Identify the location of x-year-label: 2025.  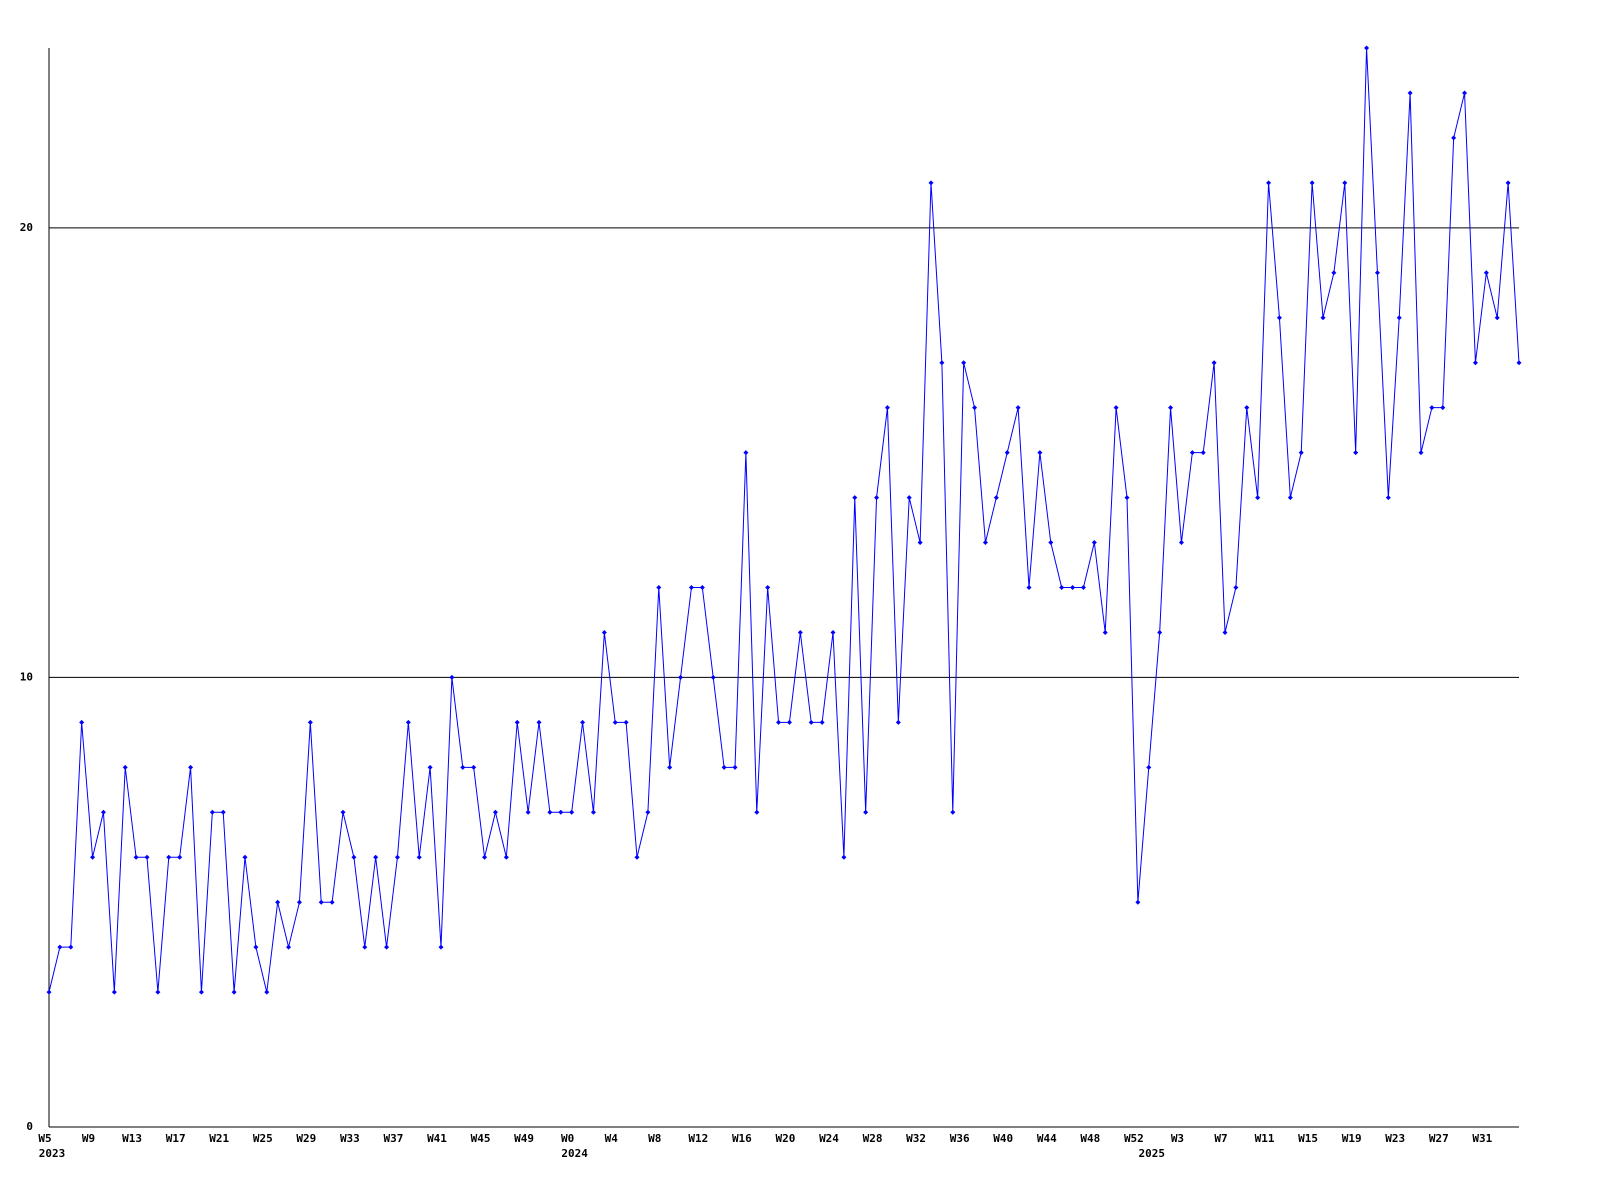
(1152, 1153).